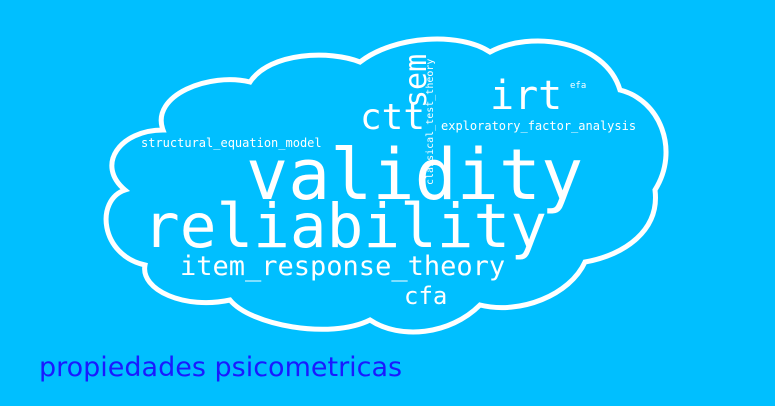 This screenshot has height=406, width=775. Describe the element at coordinates (393, 117) in the screenshot. I see `word-ctt: ctt` at that location.